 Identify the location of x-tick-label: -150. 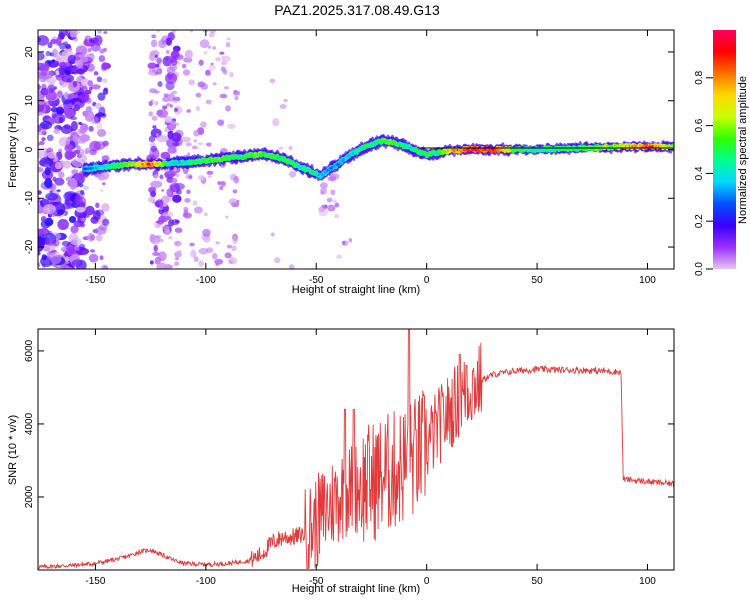
(95, 280).